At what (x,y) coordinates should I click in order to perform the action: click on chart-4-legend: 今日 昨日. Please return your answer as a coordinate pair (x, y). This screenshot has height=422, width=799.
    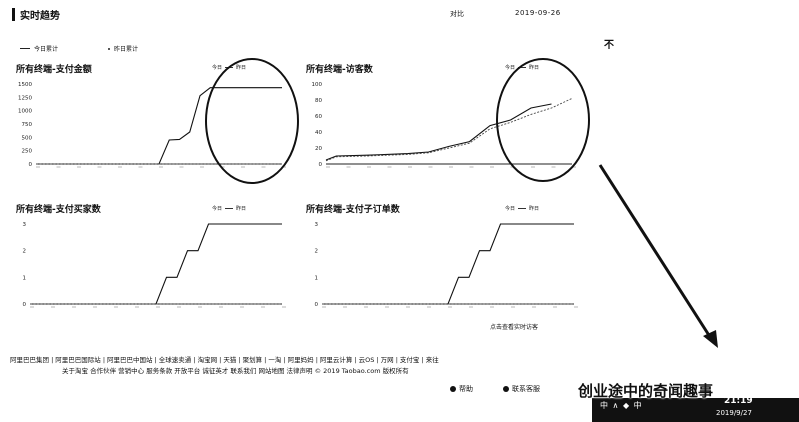
    Looking at the image, I should click on (522, 208).